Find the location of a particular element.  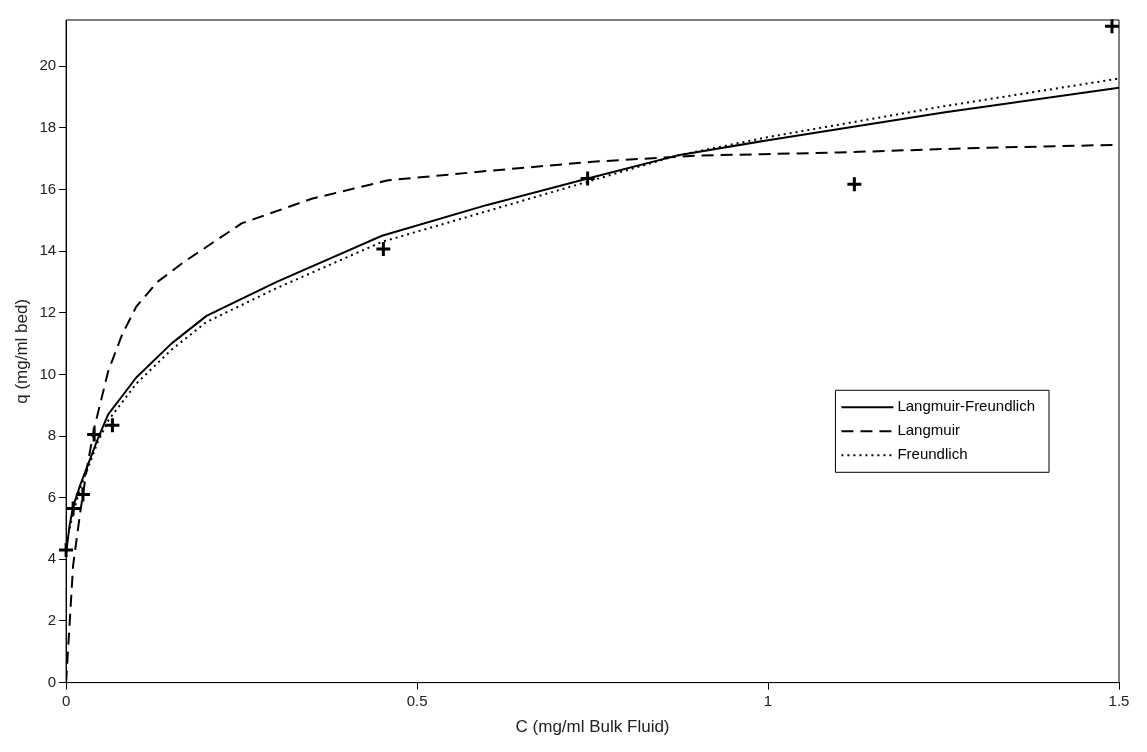

legend-label: Freundlich is located at coordinates (932, 454).